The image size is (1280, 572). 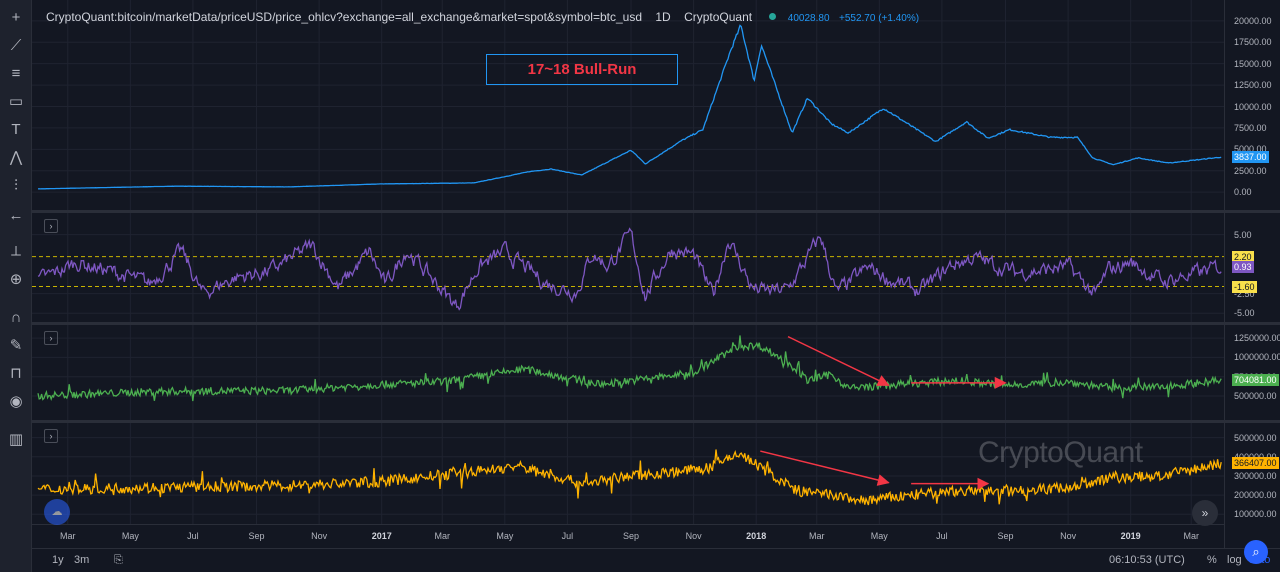 I want to click on source-label: CryptoQuant, so click(x=718, y=17).